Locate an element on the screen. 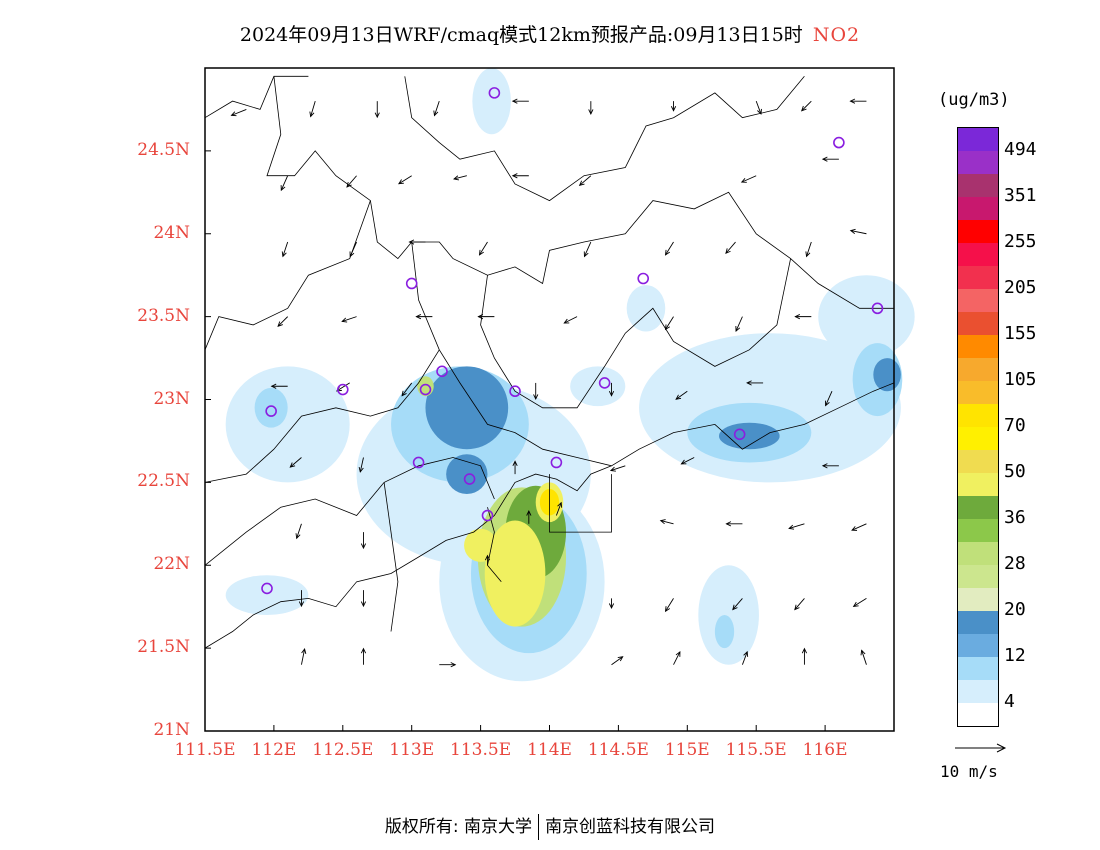 The height and width of the screenshot is (850, 1100). lat-label: 23.5N is located at coordinates (163, 315).